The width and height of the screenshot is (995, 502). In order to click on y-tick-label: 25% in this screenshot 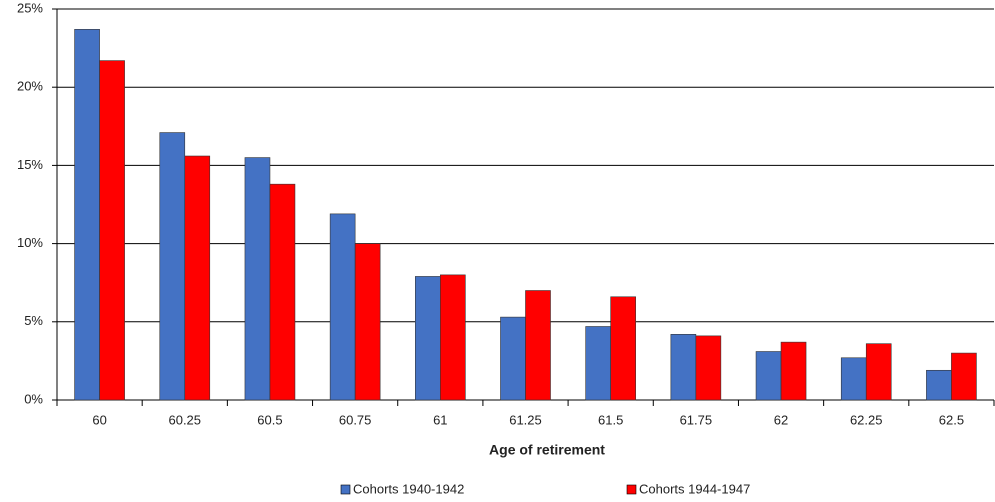, I will do `click(30, 7)`.